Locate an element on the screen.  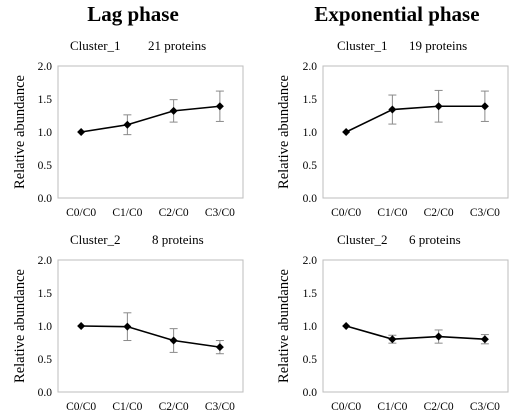
protein-count: 6 proteins is located at coordinates (435, 239).